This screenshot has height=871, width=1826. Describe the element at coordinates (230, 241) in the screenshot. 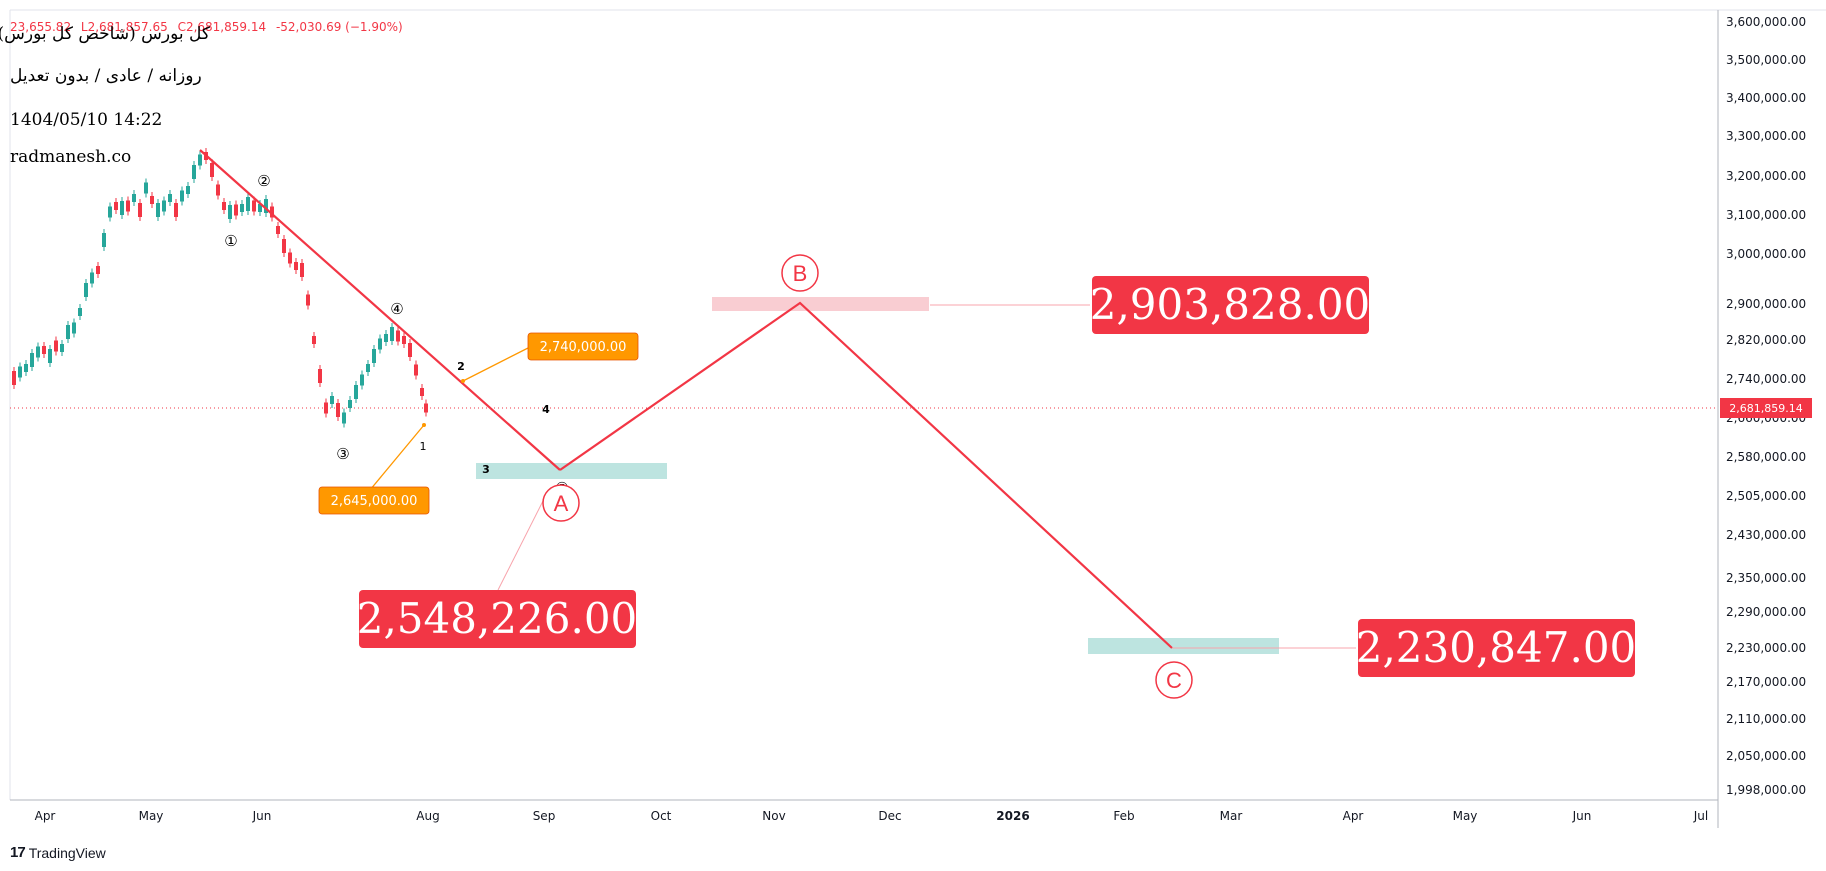

I see `wave-label-1: ①` at that location.